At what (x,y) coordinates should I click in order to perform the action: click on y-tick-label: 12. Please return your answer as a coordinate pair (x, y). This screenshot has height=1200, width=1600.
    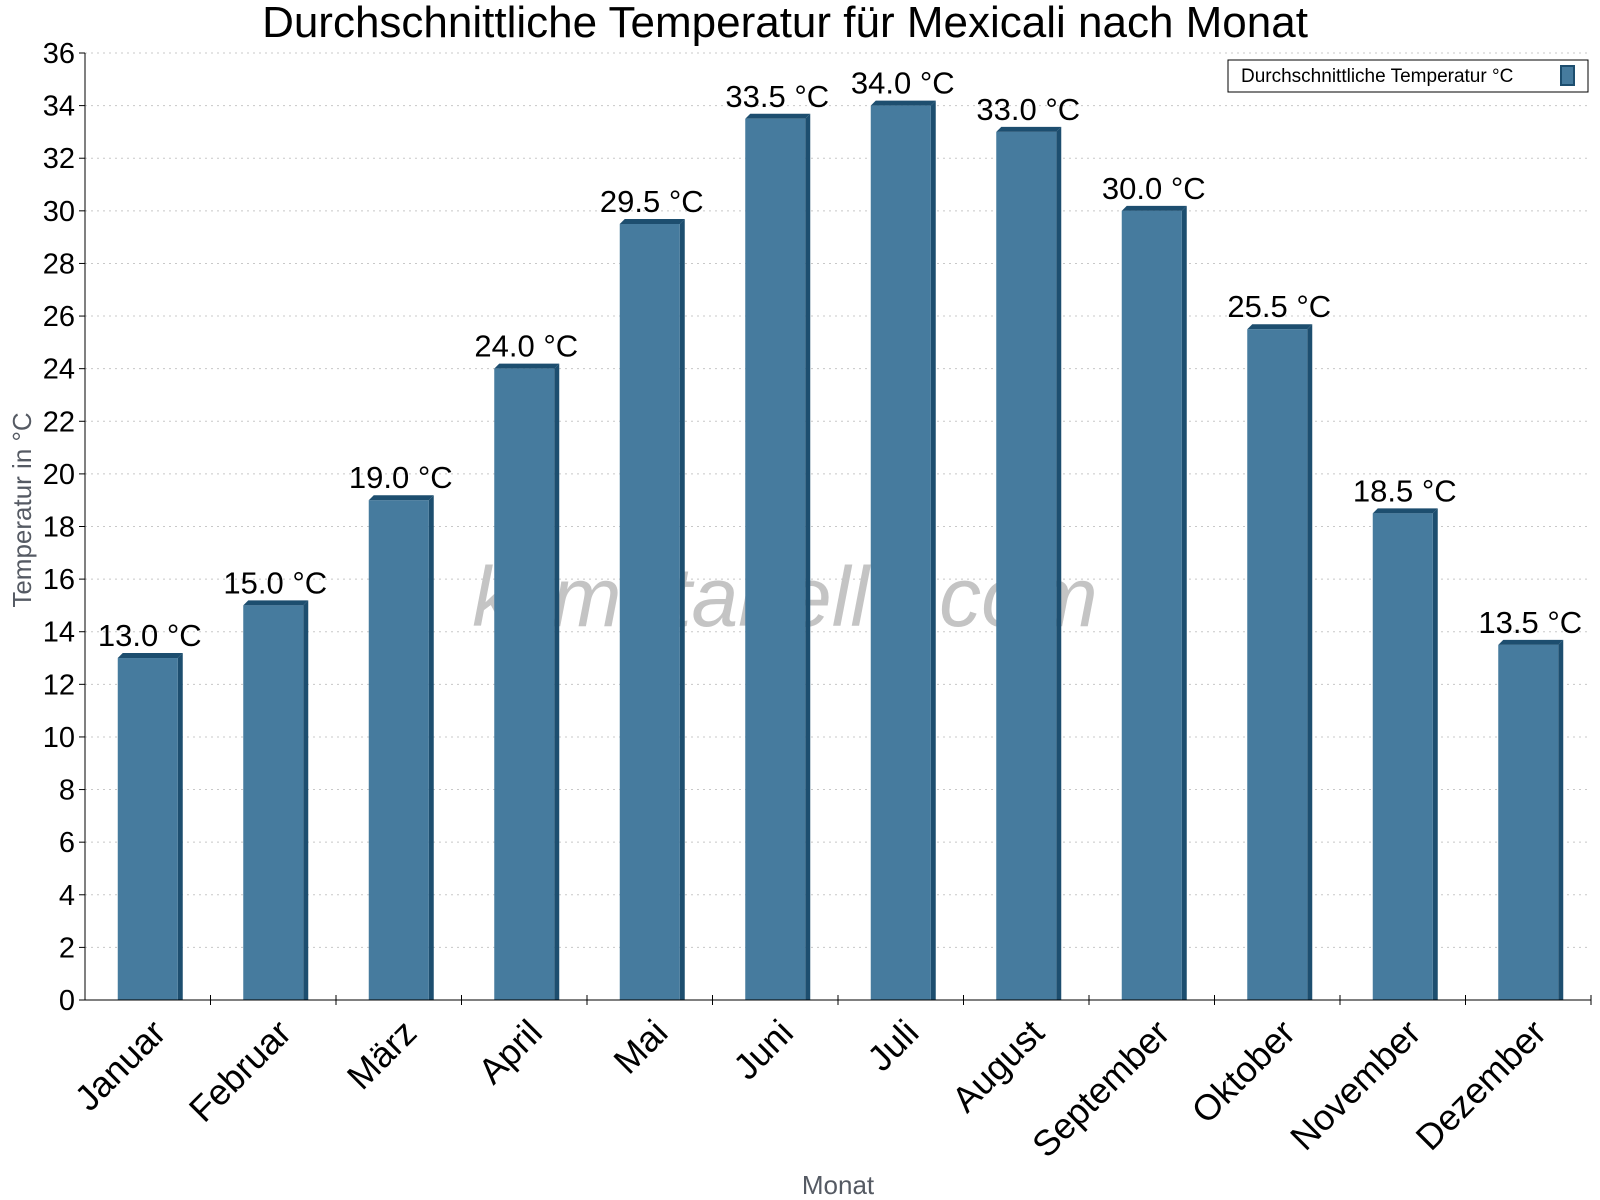
    Looking at the image, I should click on (59, 685).